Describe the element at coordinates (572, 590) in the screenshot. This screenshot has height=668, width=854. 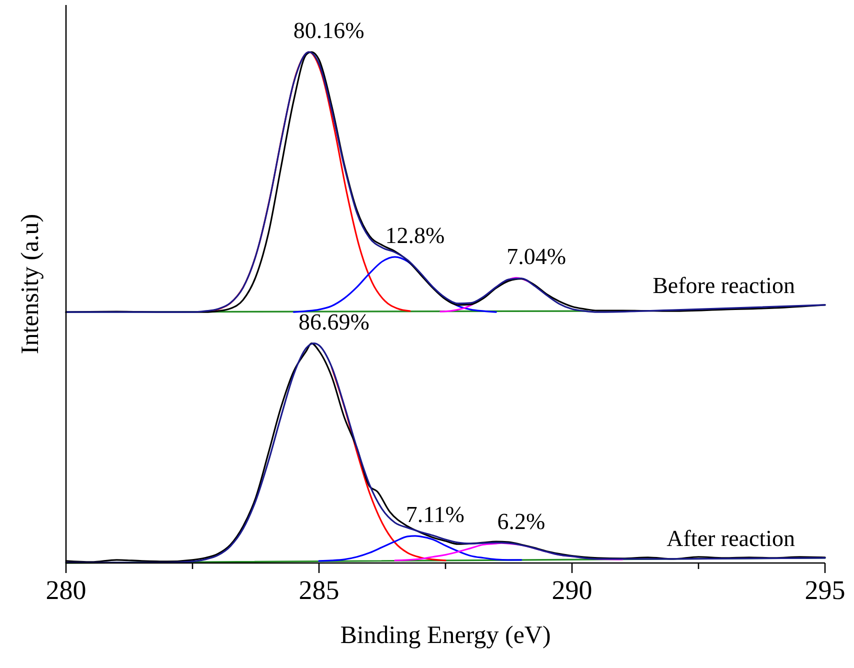
I see `x-tick-label: 290` at that location.